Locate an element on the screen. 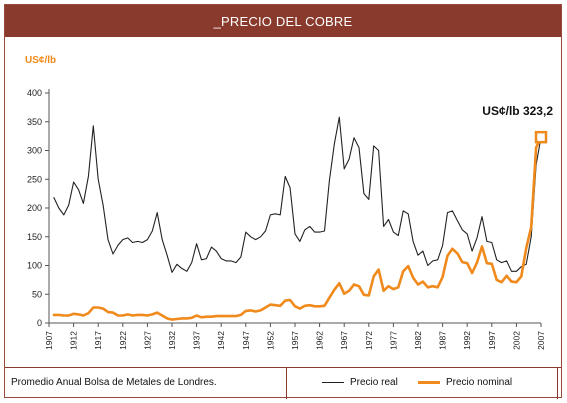 Image resolution: width=567 pixels, height=403 pixels. x-tick-label: 2007 is located at coordinates (541, 340).